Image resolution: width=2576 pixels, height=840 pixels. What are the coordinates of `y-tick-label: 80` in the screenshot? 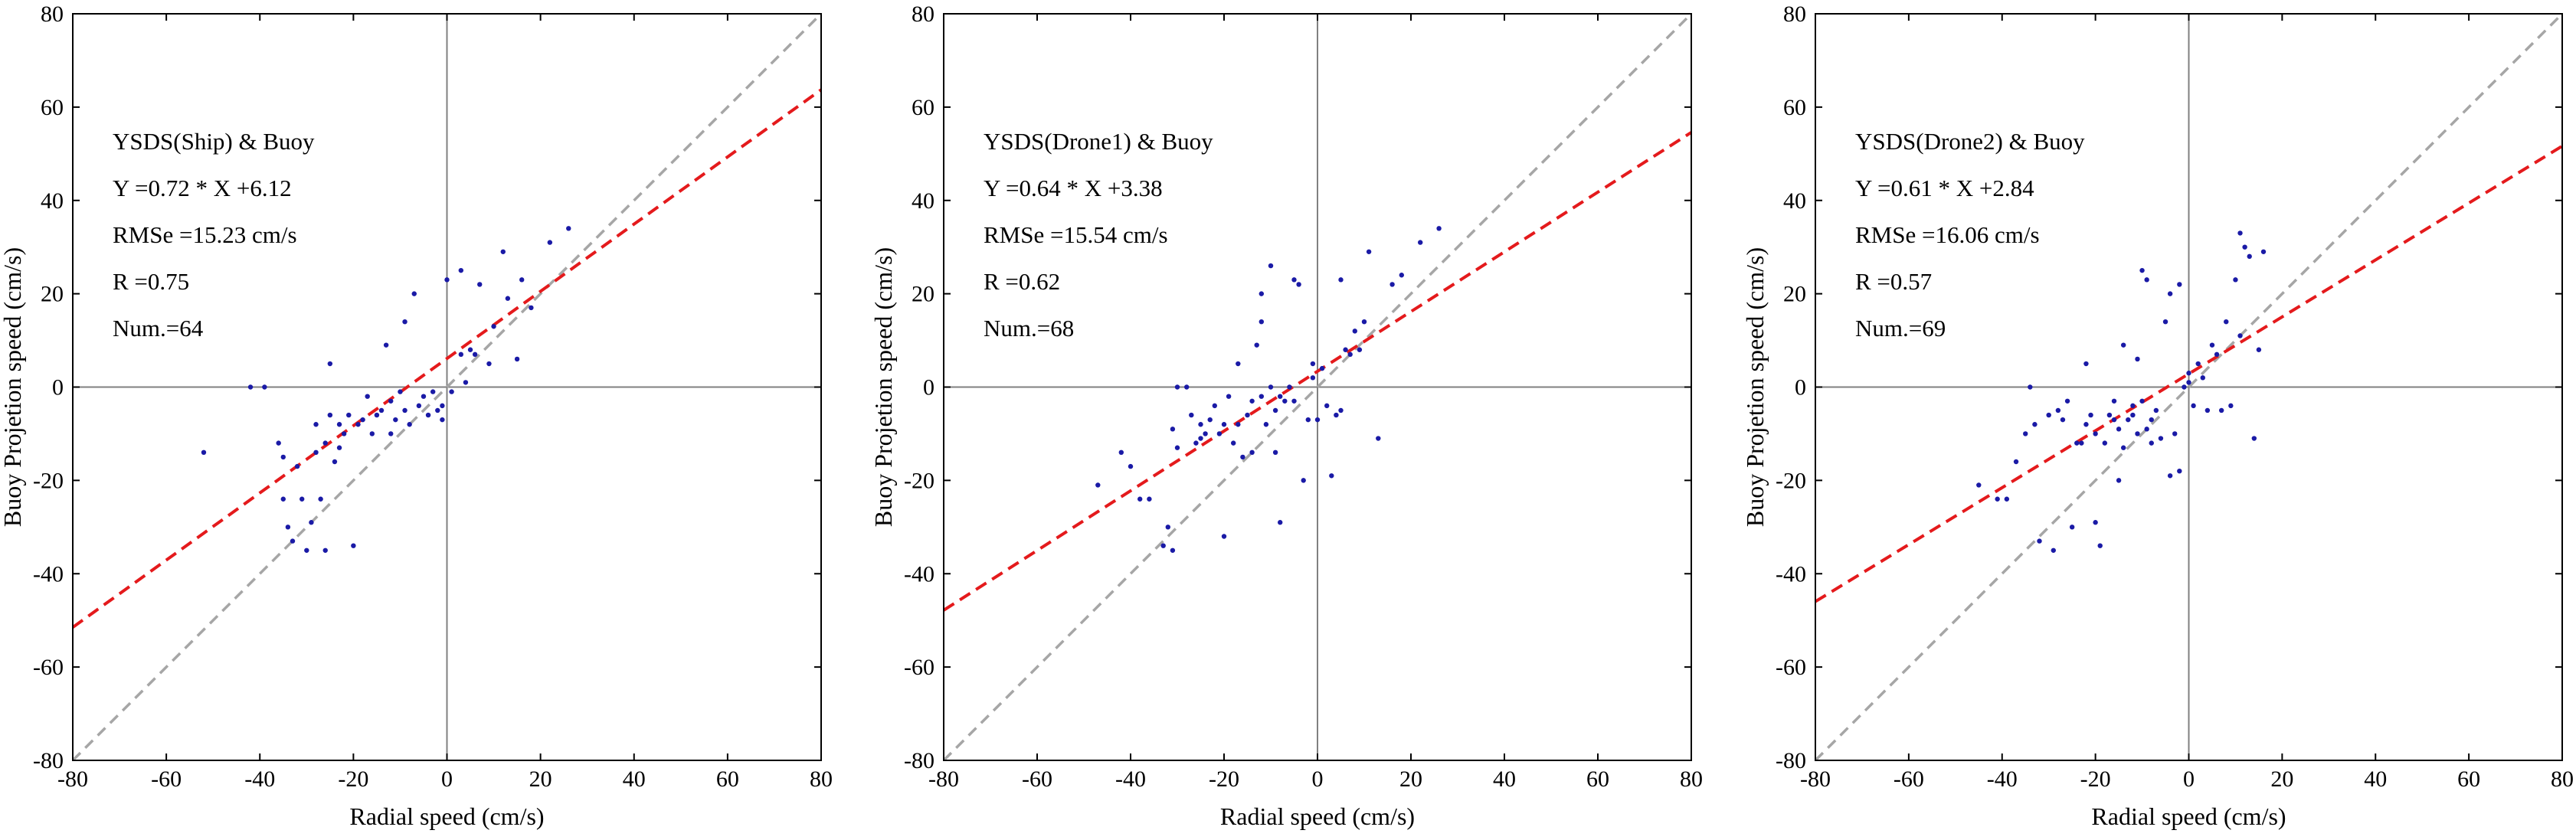 It's located at (1794, 14).